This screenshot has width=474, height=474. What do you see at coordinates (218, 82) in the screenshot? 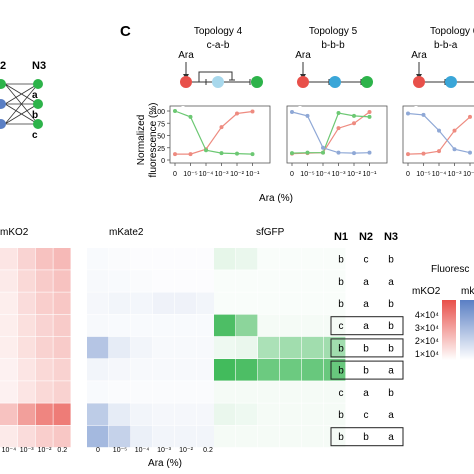
I see `topology-4-node-lightblue` at bounding box center [218, 82].